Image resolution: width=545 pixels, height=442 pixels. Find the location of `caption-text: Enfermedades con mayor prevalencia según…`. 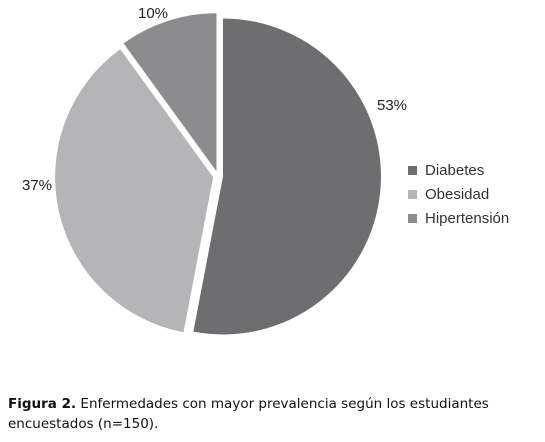

caption-text: Enfermedades con mayor prevalencia según… is located at coordinates (248, 414).